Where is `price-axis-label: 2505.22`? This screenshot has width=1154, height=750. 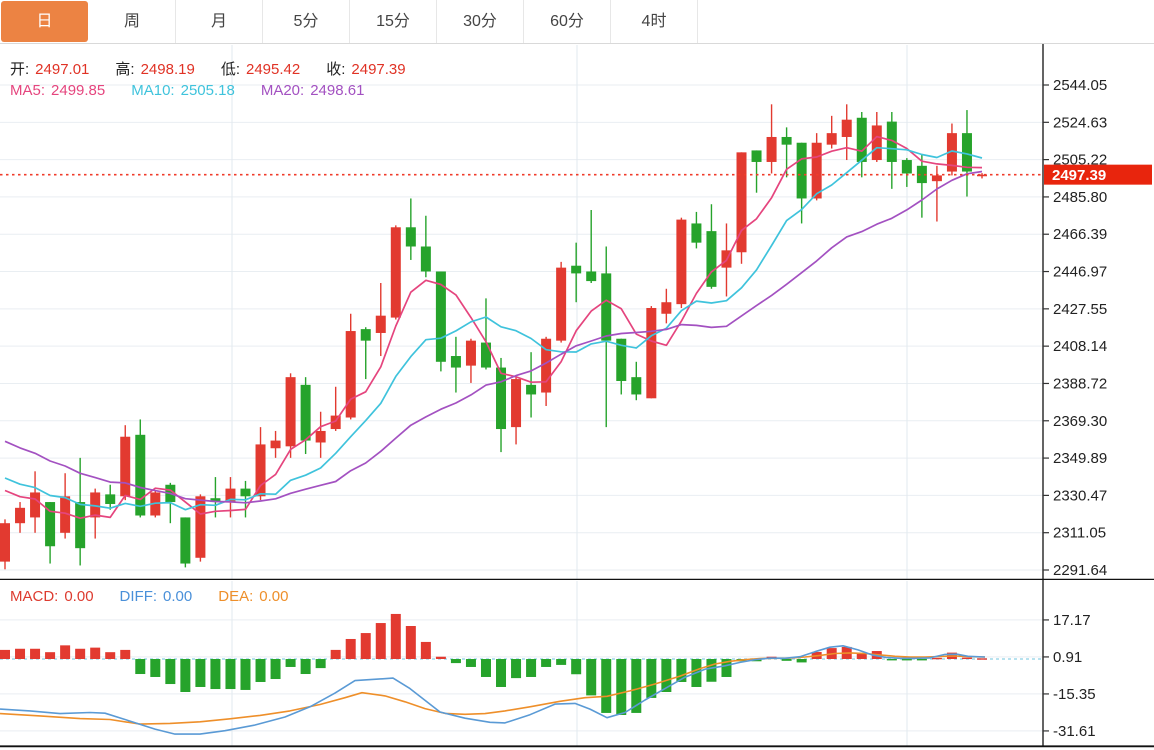
price-axis-label: 2505.22 is located at coordinates (1080, 160).